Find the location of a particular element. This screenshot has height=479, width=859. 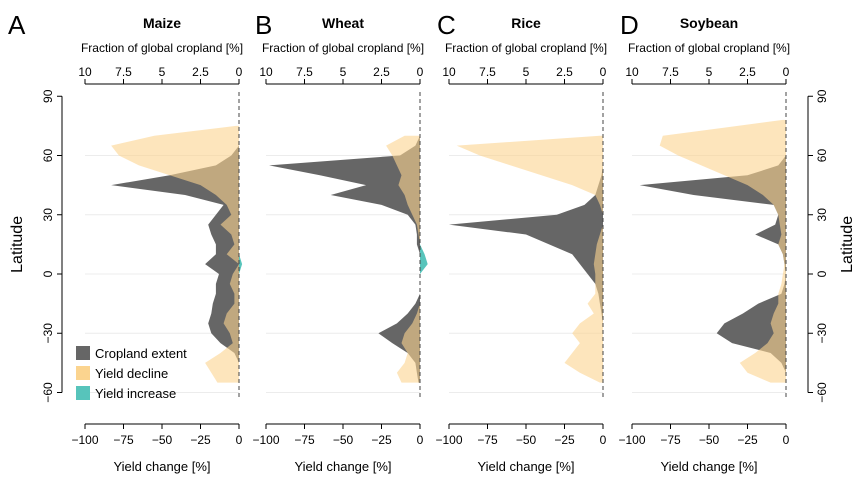

legend-label: Yield decline is located at coordinates (131, 373).